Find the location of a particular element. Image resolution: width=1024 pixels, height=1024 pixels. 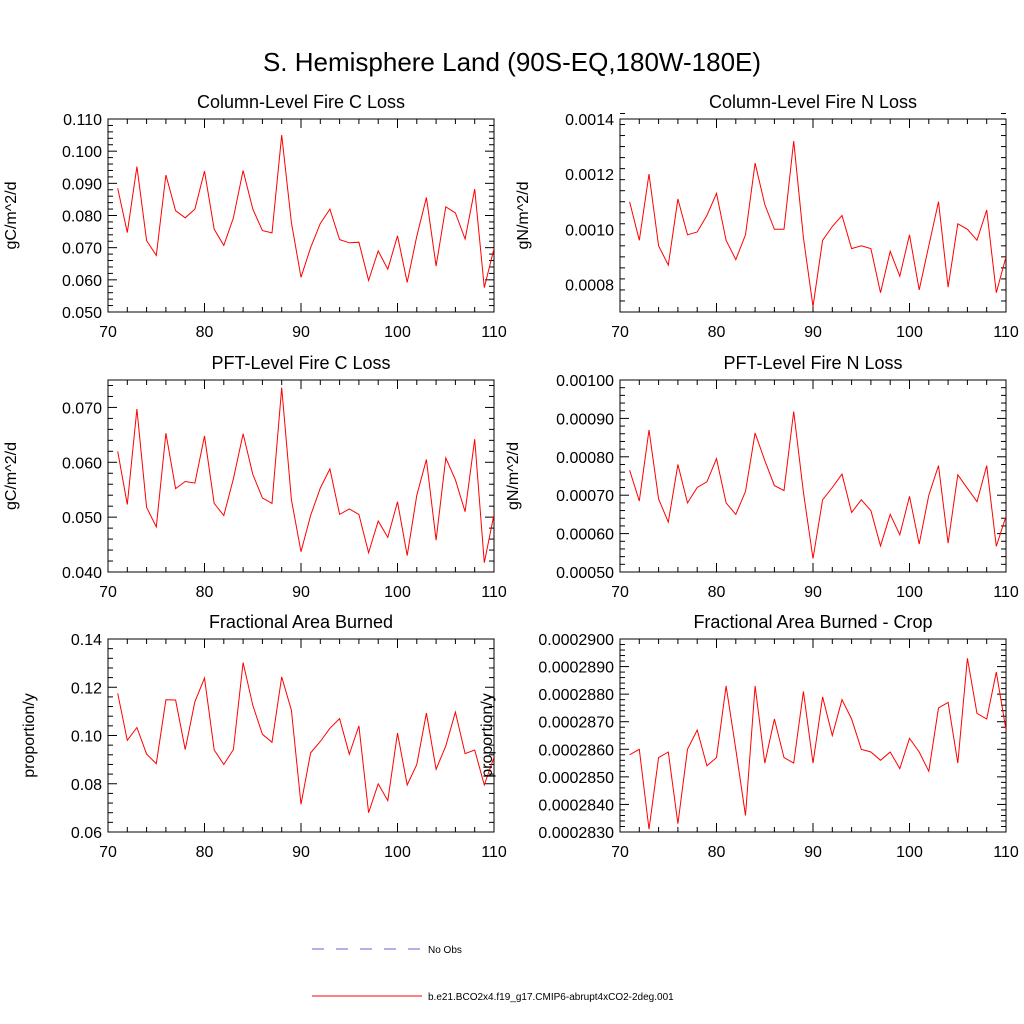

y-tick-label: 0.12 is located at coordinates (86, 688).